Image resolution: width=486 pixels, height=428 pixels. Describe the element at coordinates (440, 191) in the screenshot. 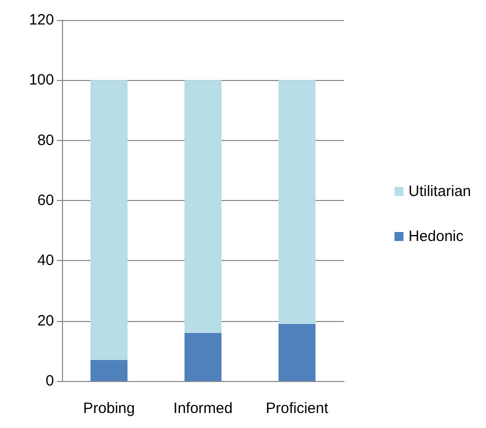

I see `legend-label: Utilitarian` at that location.